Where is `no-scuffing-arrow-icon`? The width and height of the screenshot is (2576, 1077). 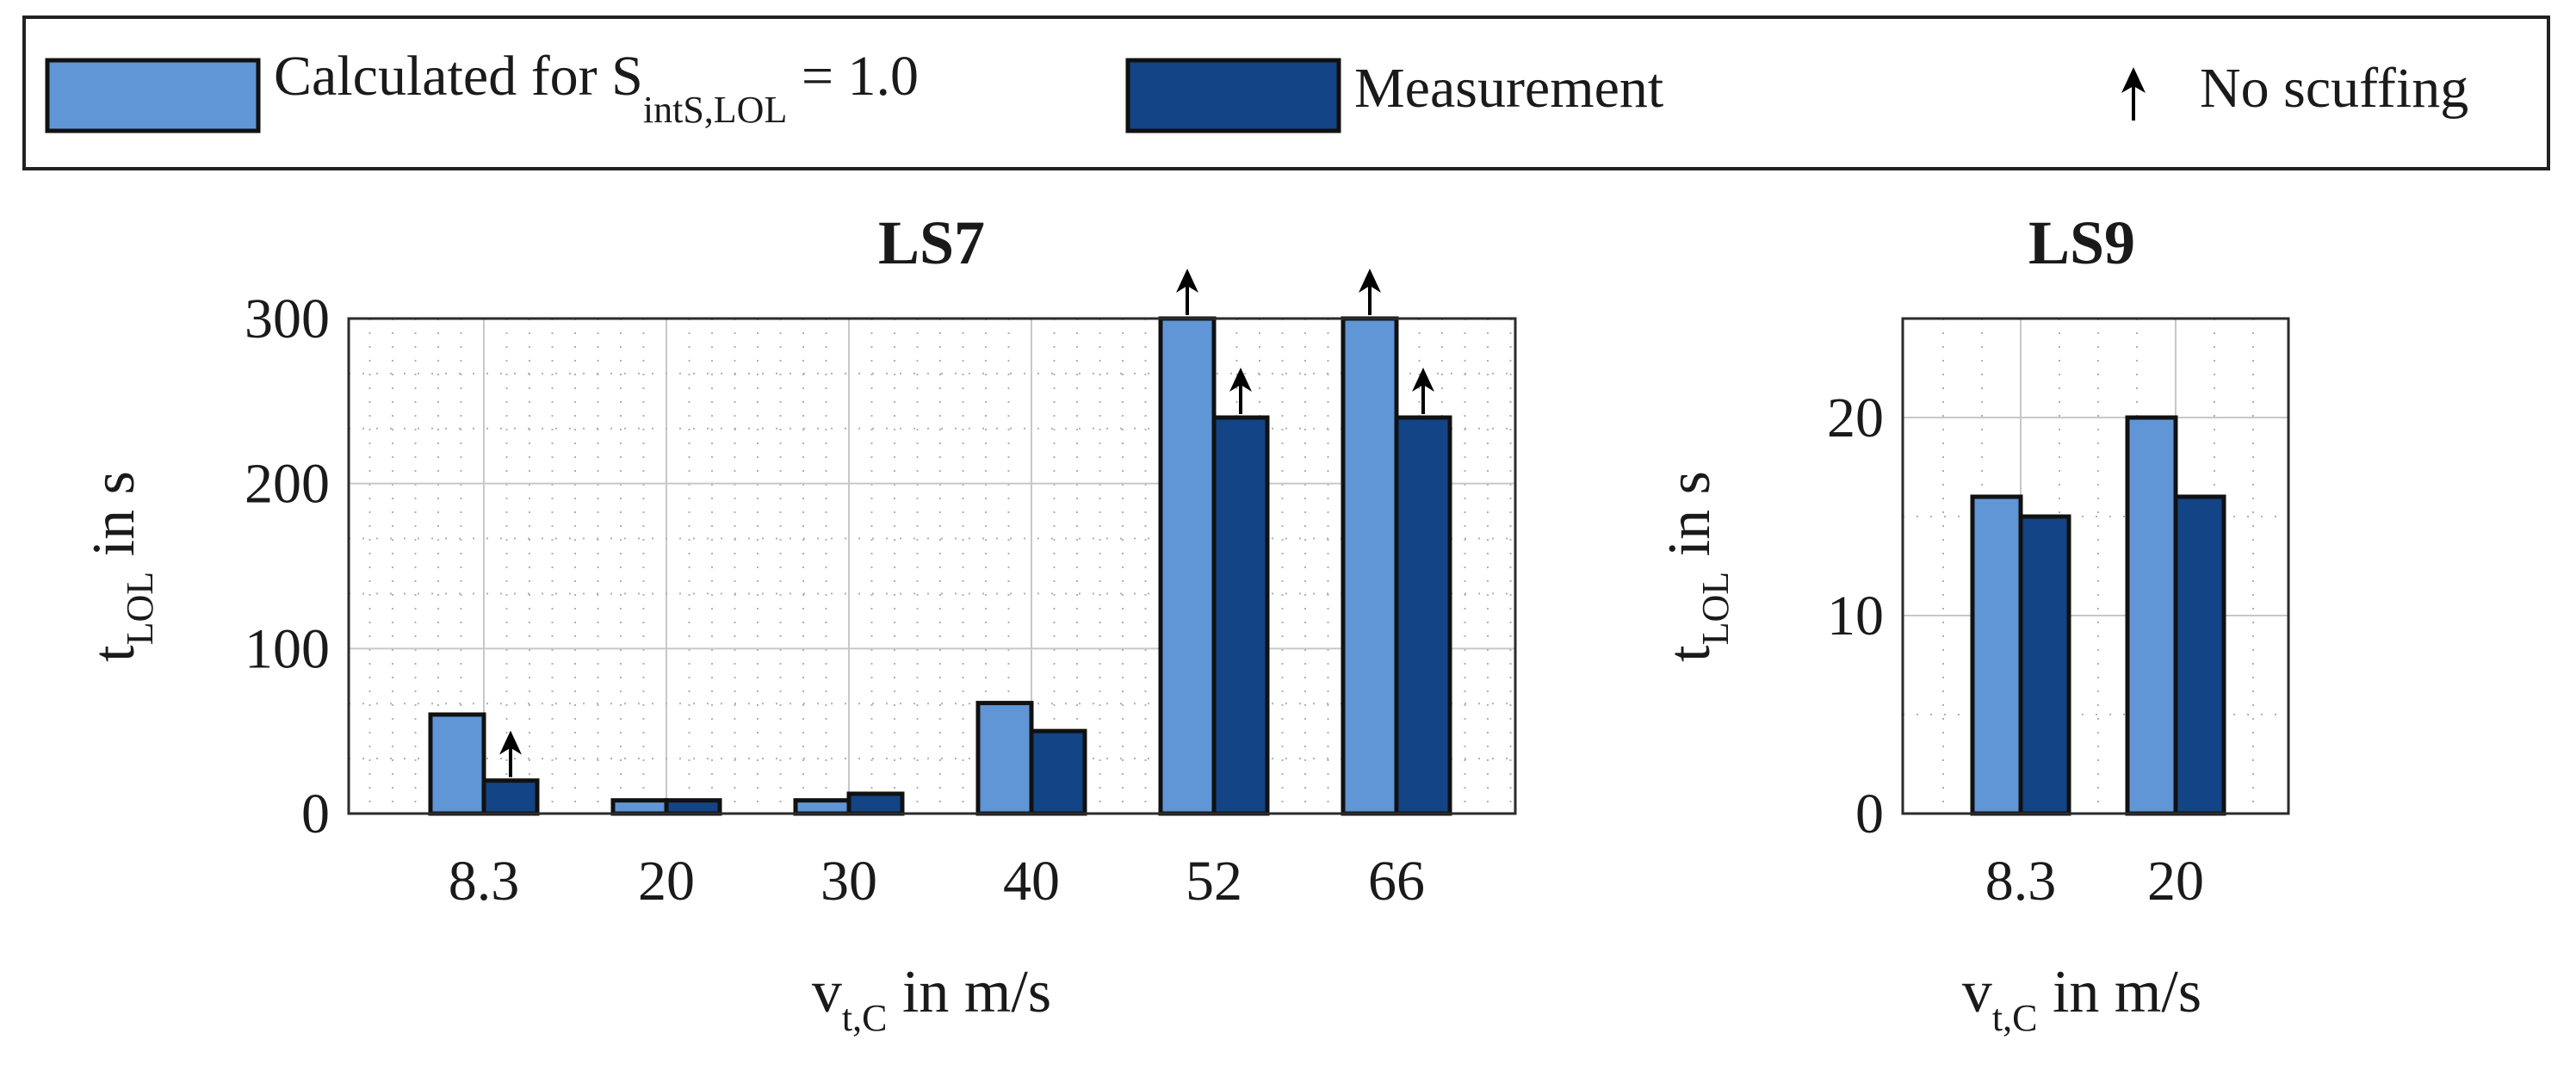 no-scuffing-arrow-icon is located at coordinates (2134, 94).